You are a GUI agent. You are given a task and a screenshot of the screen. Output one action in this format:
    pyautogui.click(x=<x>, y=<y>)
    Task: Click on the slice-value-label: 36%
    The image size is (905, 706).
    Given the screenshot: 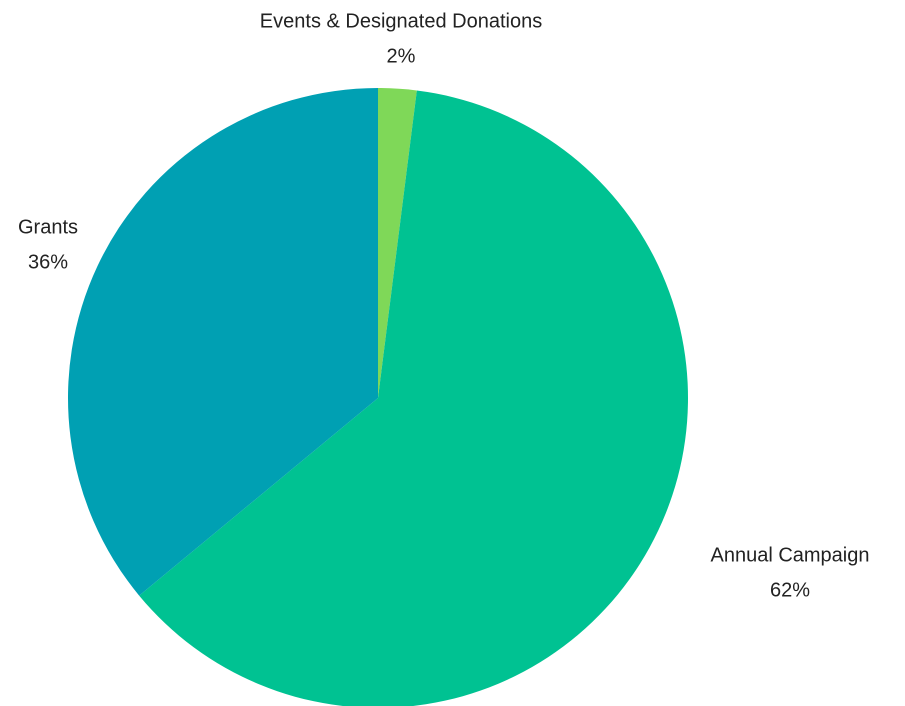 What is the action you would take?
    pyautogui.click(x=48, y=262)
    